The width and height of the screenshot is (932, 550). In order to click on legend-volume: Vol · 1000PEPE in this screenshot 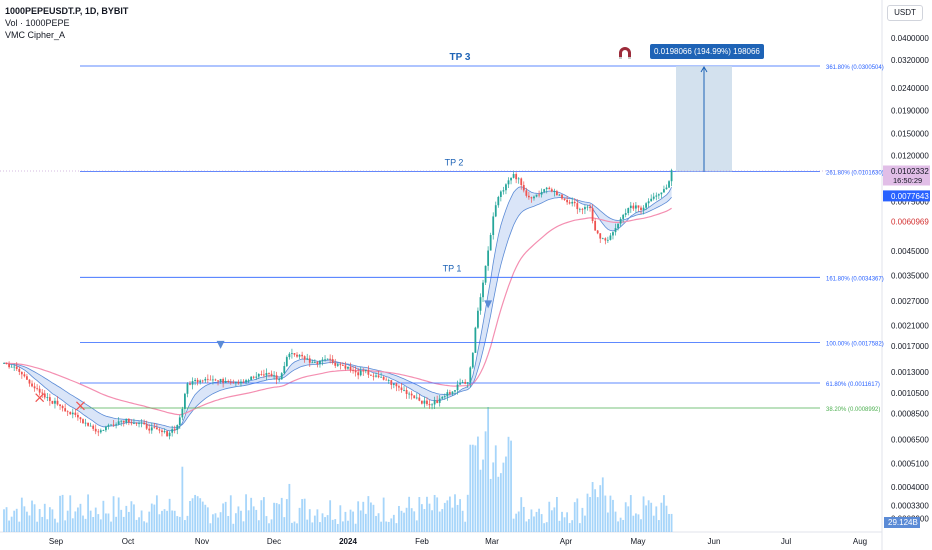, I will do `click(37, 23)`.